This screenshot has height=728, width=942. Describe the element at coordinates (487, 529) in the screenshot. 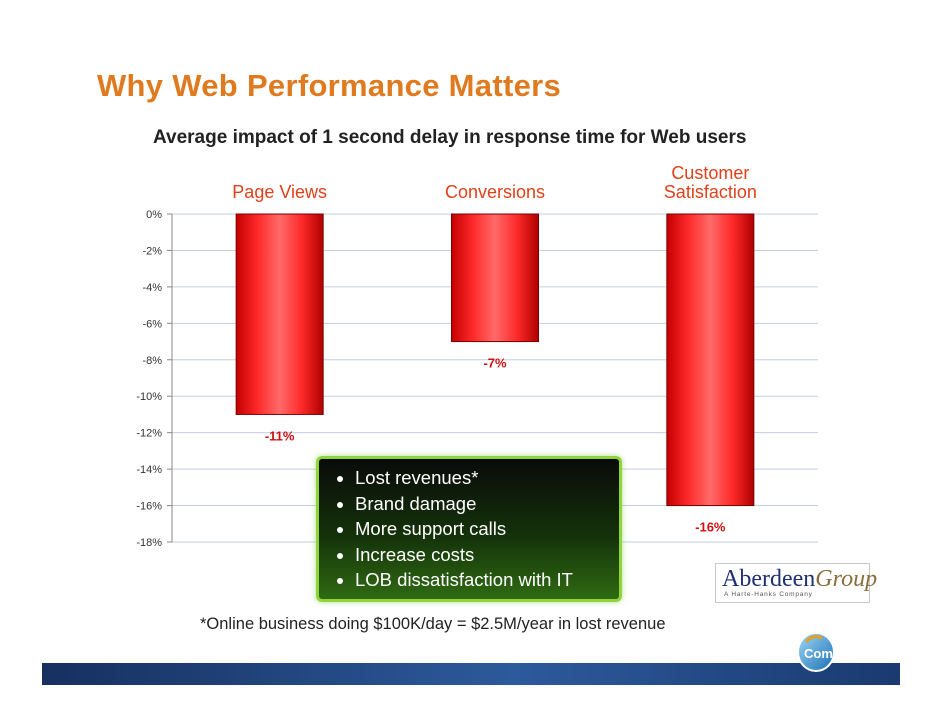

I see `impact-item: More support calls` at that location.